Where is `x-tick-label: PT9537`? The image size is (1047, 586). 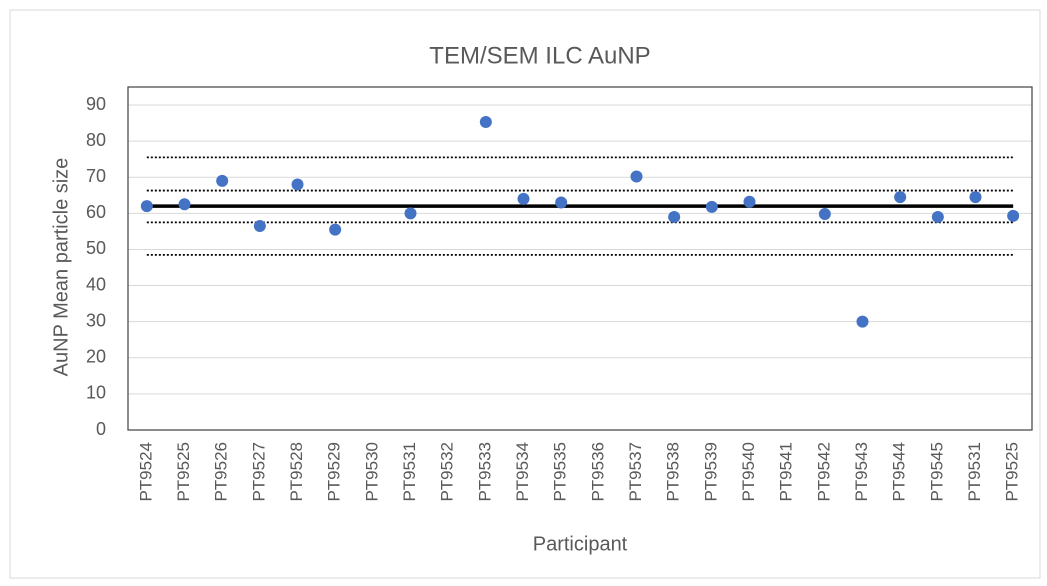 x-tick-label: PT9537 is located at coordinates (635, 472).